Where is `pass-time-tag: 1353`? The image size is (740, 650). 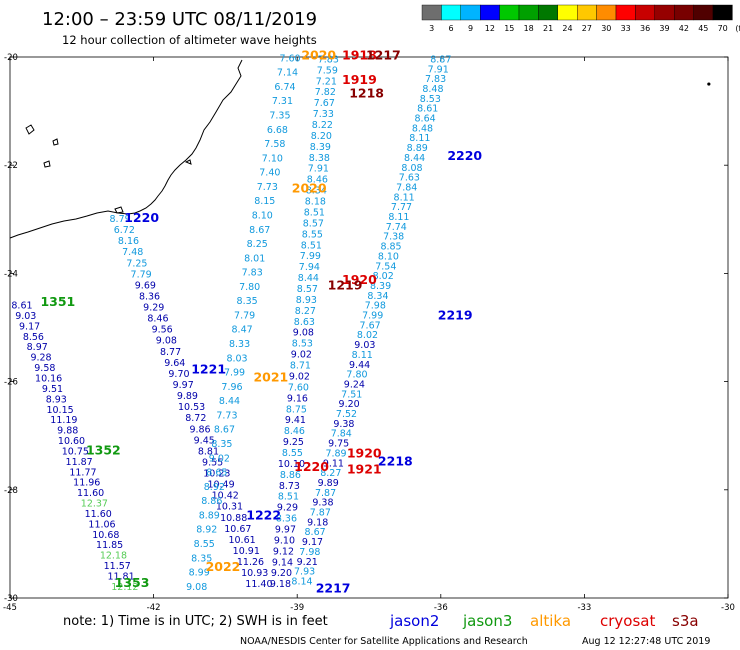 pass-time-tag: 1353 is located at coordinates (132, 582).